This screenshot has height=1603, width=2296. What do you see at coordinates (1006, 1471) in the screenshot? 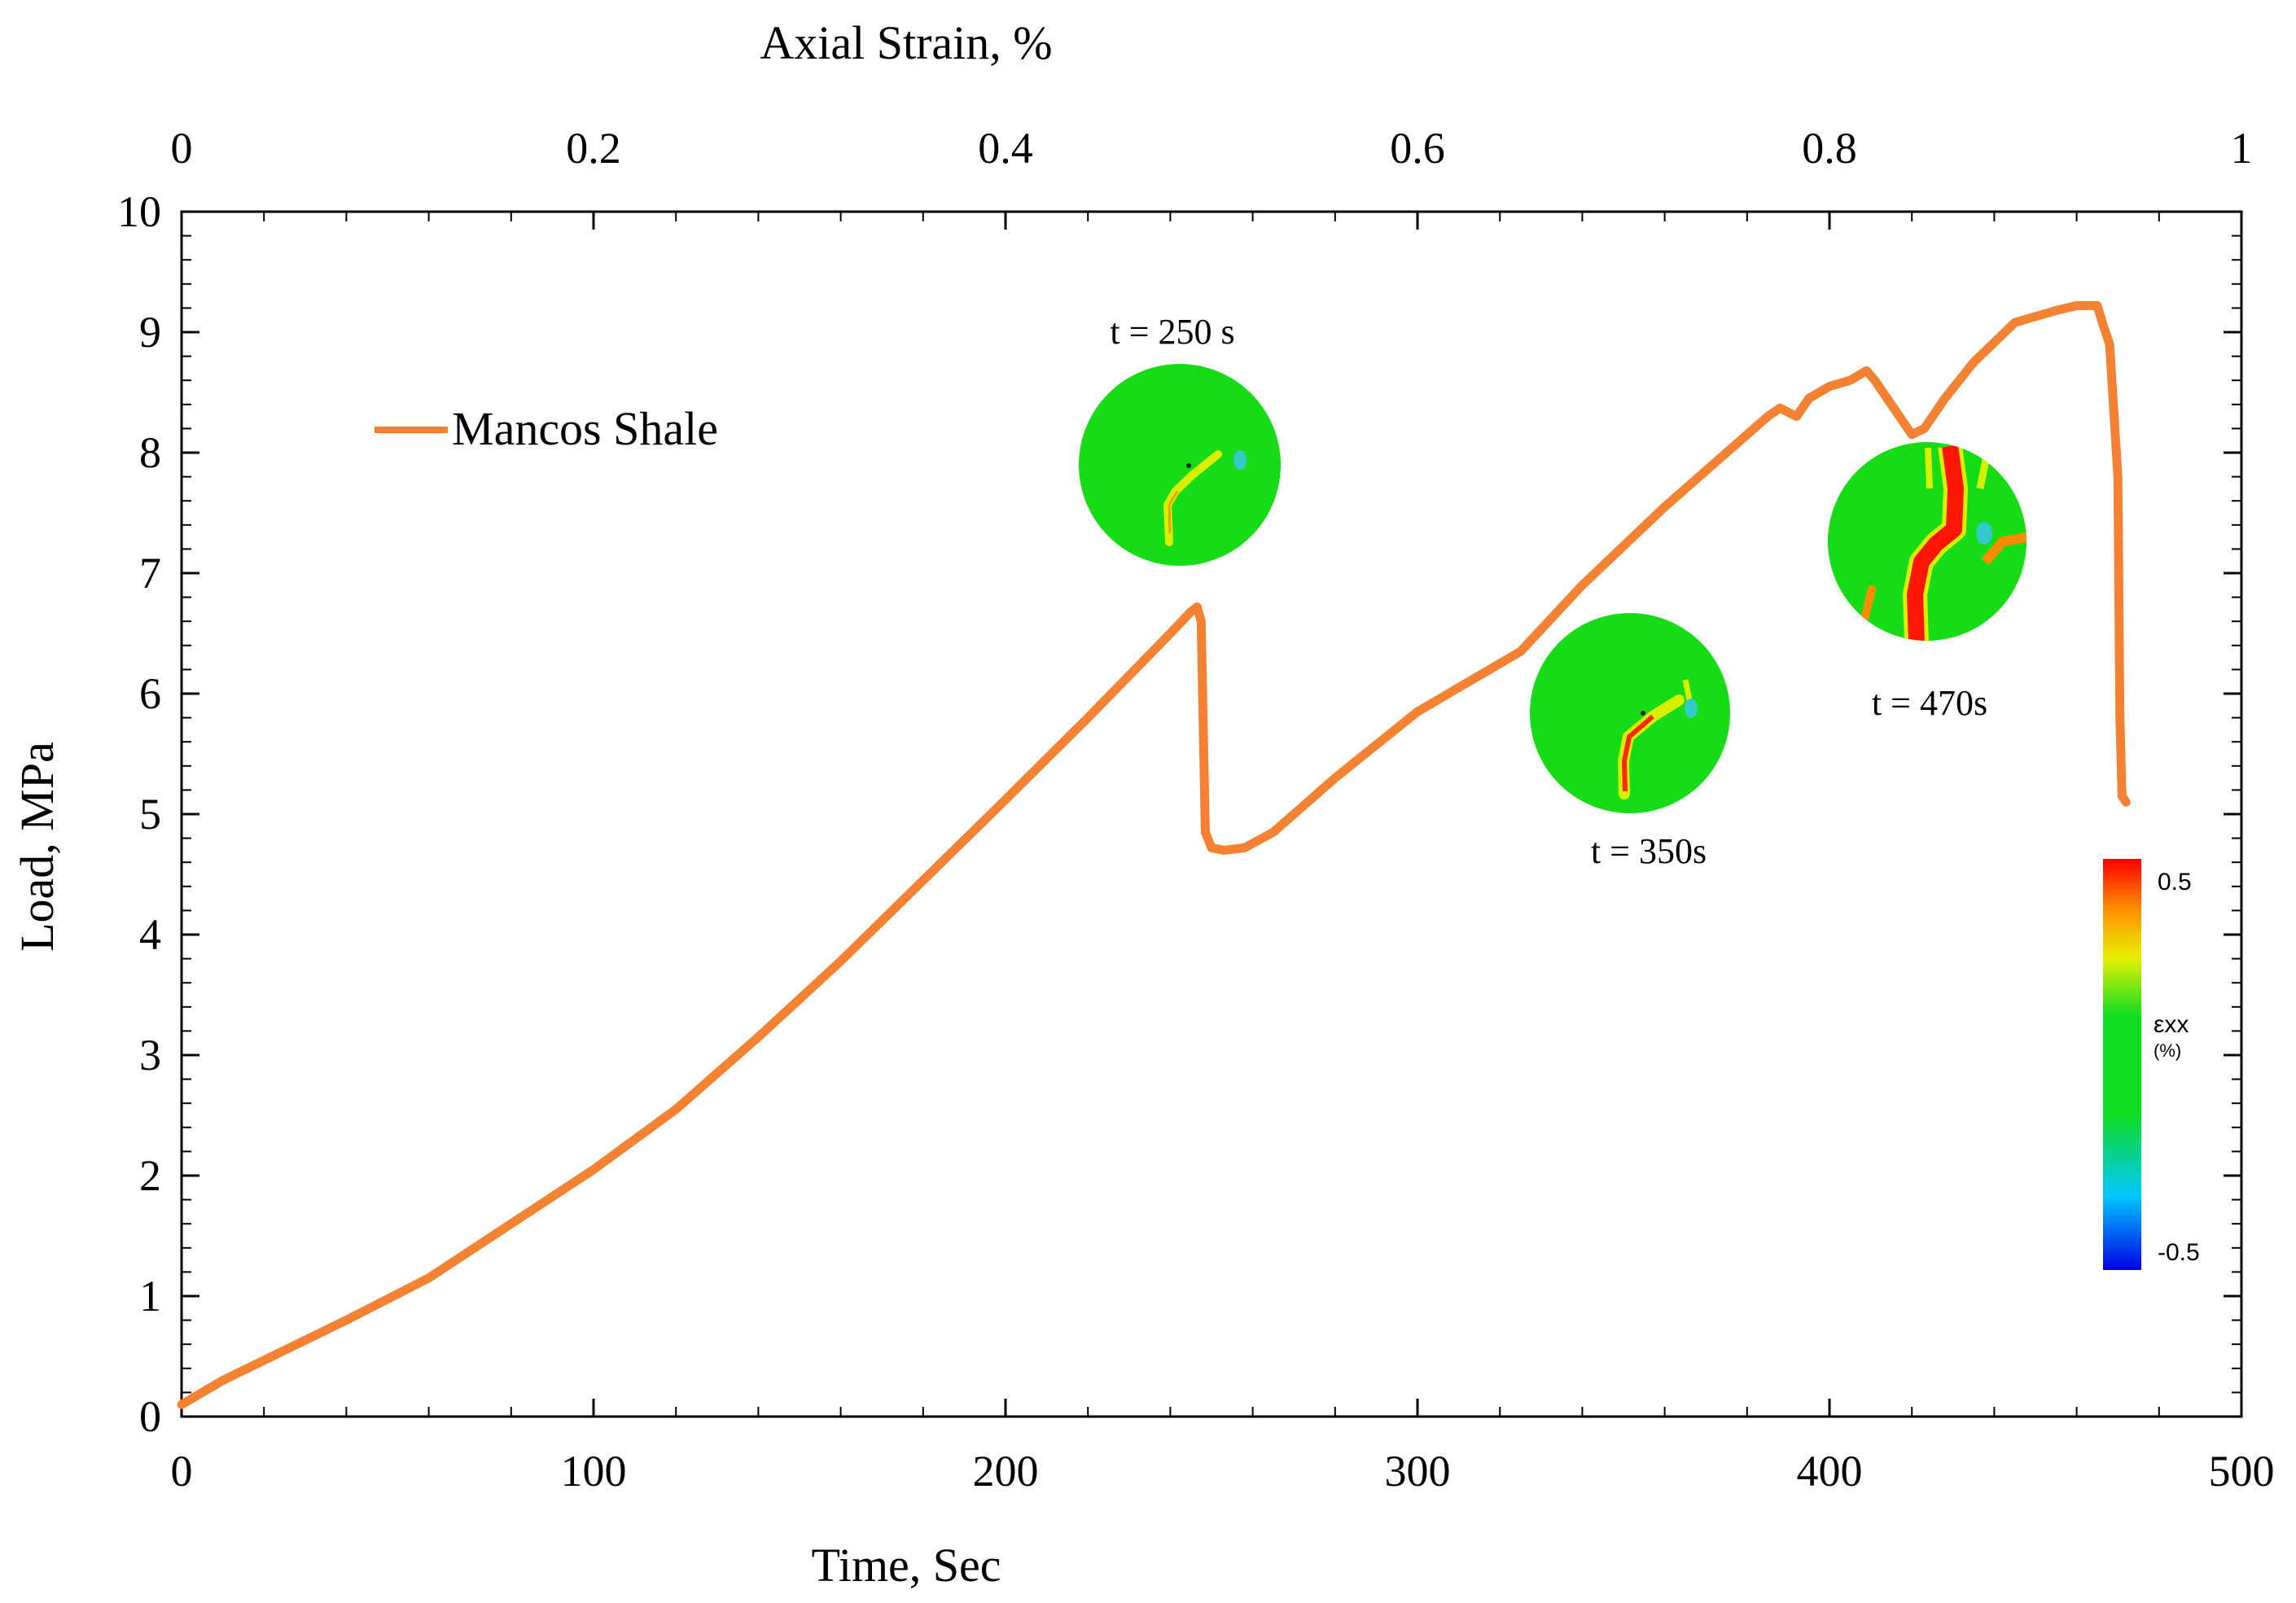
I see `x-tick-label: 200` at bounding box center [1006, 1471].